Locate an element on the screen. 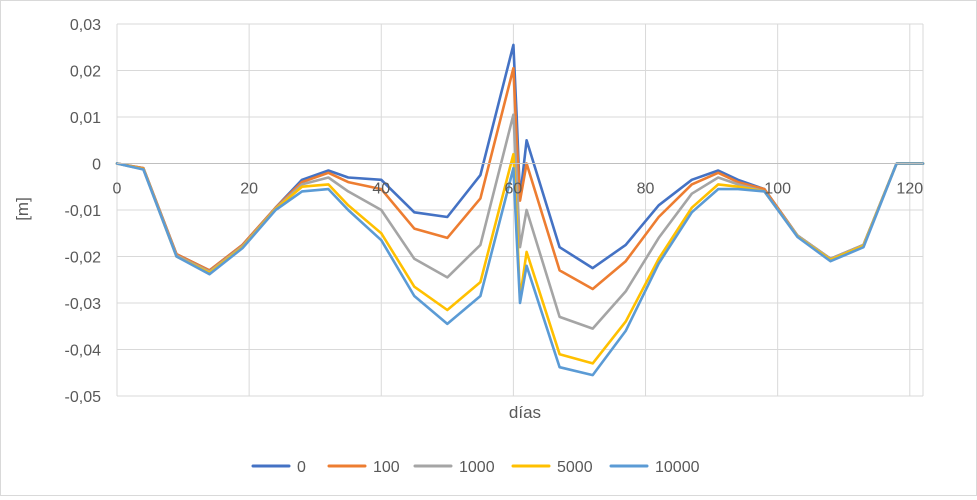 This screenshot has height=500, width=977. y-tick-label: 0 is located at coordinates (96, 165).